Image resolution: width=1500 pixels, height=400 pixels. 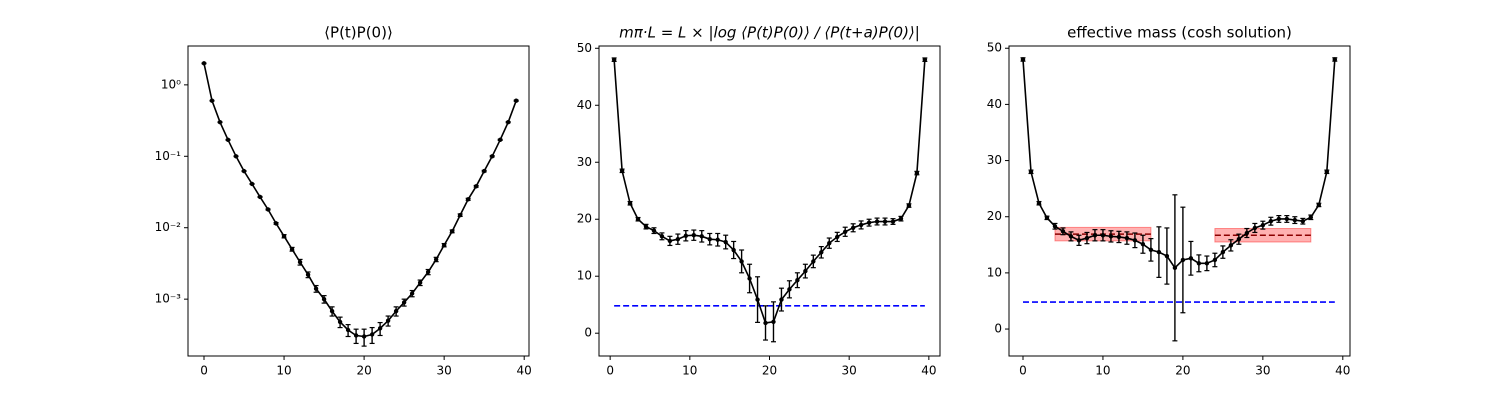 What do you see at coordinates (358, 33) in the screenshot?
I see `panel-title: ⟨P(t)P(0)⟩` at bounding box center [358, 33].